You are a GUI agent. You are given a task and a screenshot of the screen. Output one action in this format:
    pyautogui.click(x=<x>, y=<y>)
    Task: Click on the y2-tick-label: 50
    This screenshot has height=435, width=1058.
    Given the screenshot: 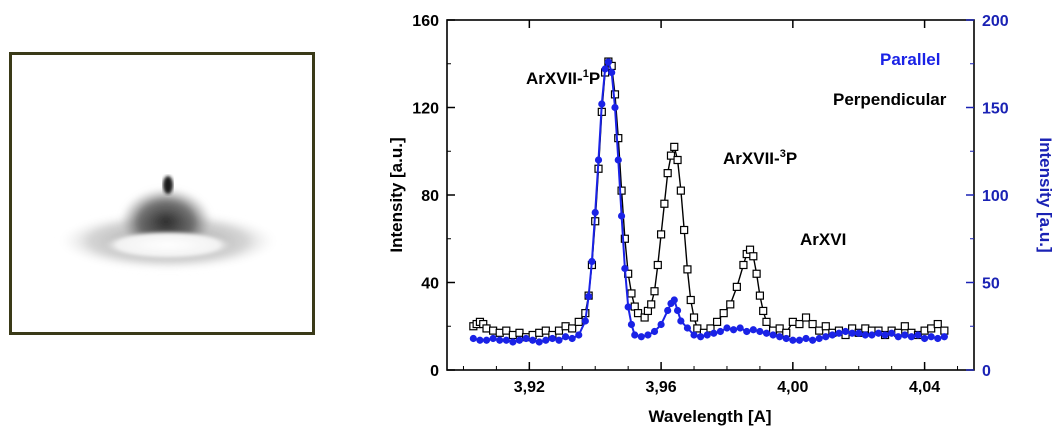 What is the action you would take?
    pyautogui.click(x=991, y=284)
    